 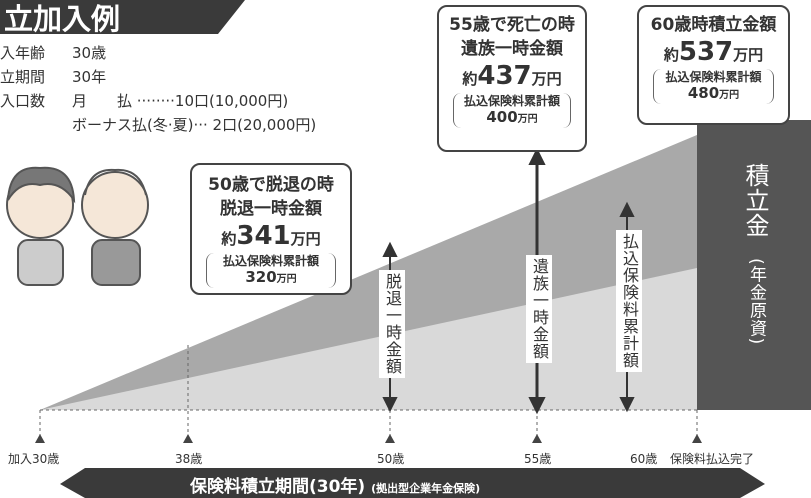 I want to click on age-label: 55歳, so click(x=538, y=459).